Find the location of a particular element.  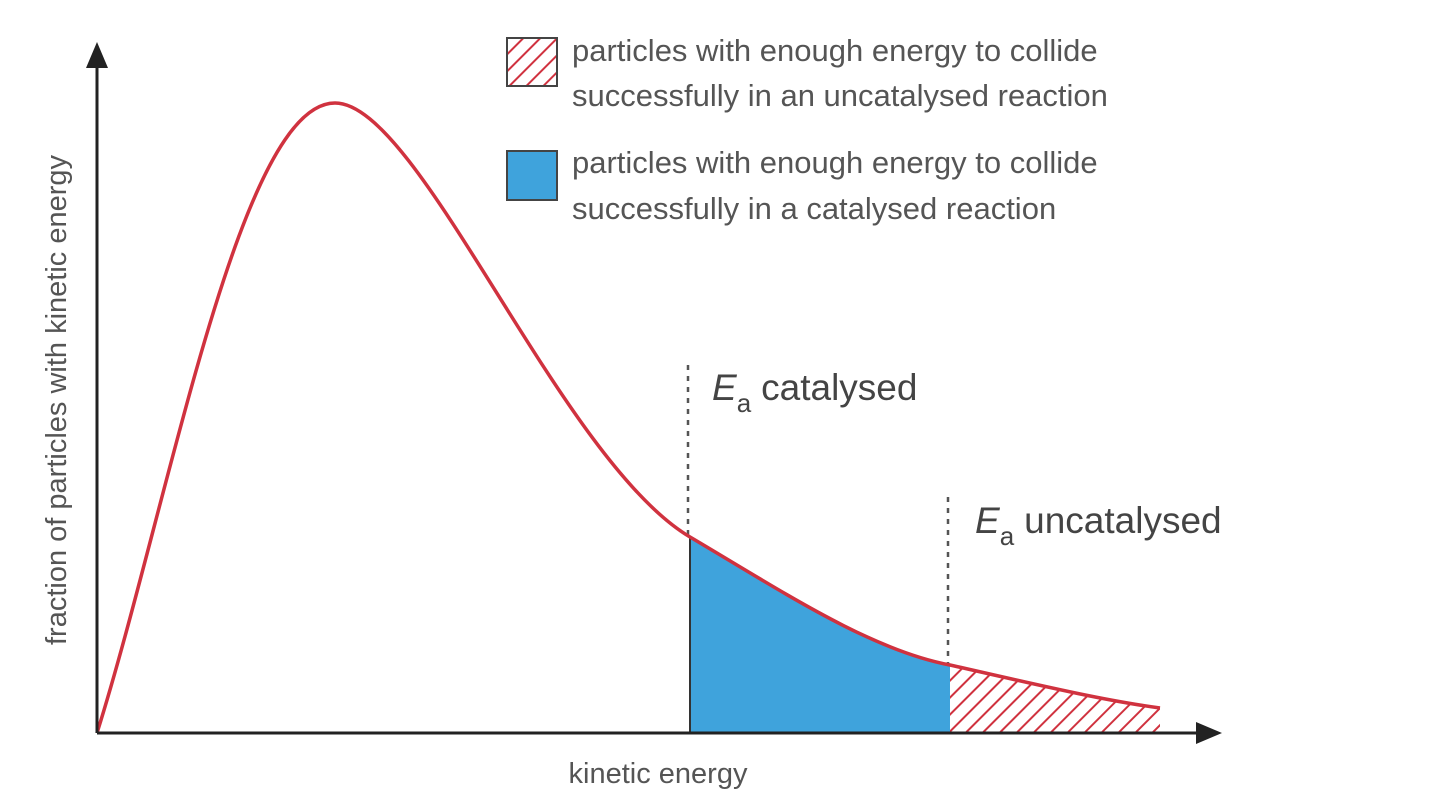

x-axis-label: kinetic energy is located at coordinates (658, 774).